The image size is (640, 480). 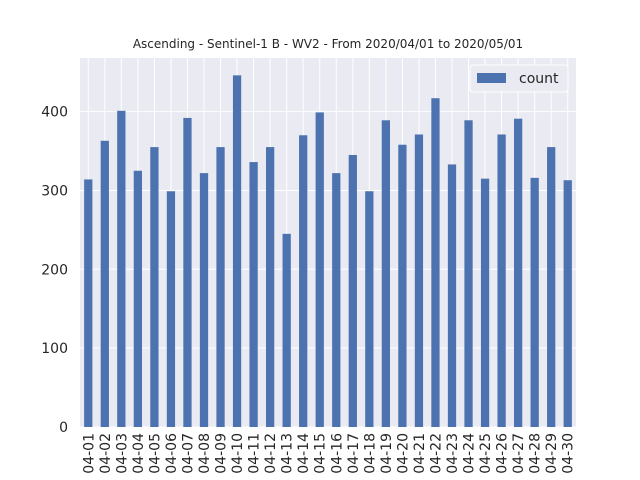 I want to click on legend-swatch-count, so click(x=491, y=78).